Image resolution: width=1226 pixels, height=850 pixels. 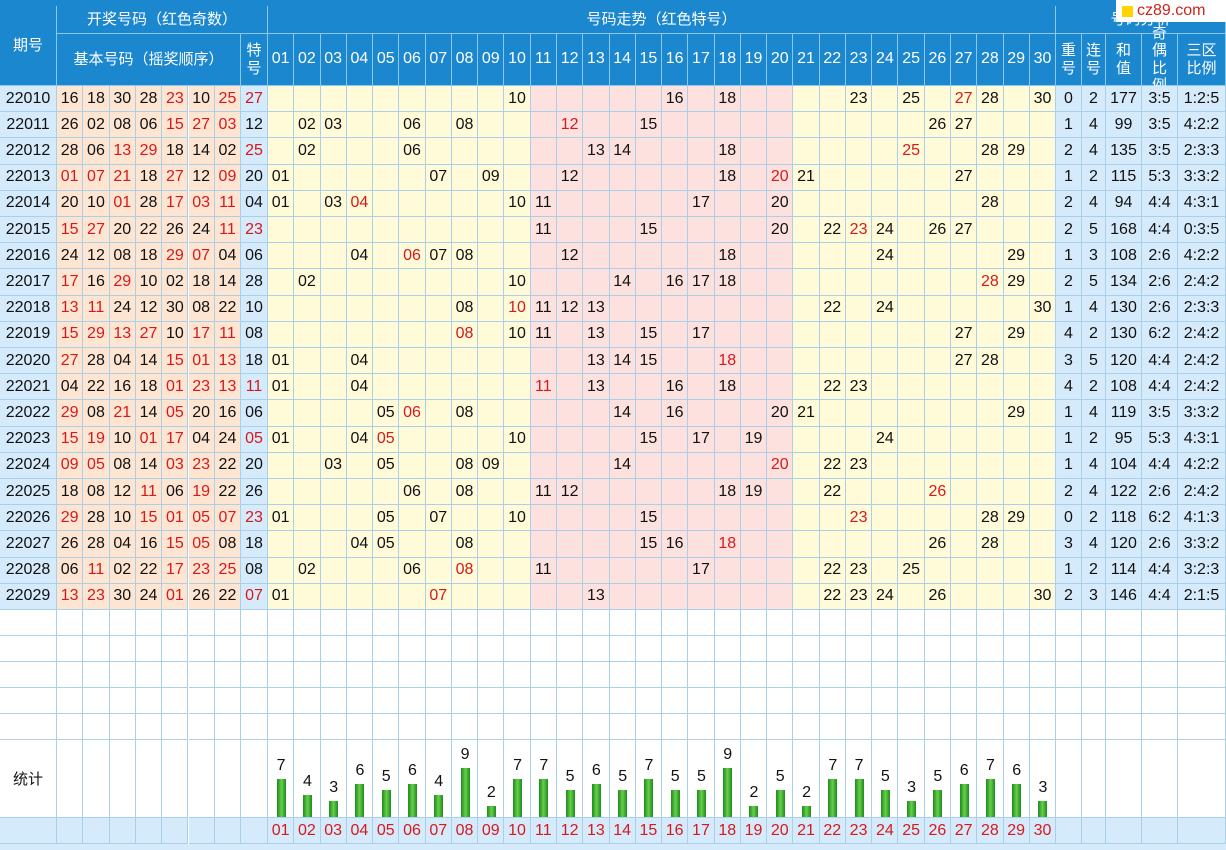 What do you see at coordinates (1124, 308) in the screenshot?
I see `sum-cell: 130` at bounding box center [1124, 308].